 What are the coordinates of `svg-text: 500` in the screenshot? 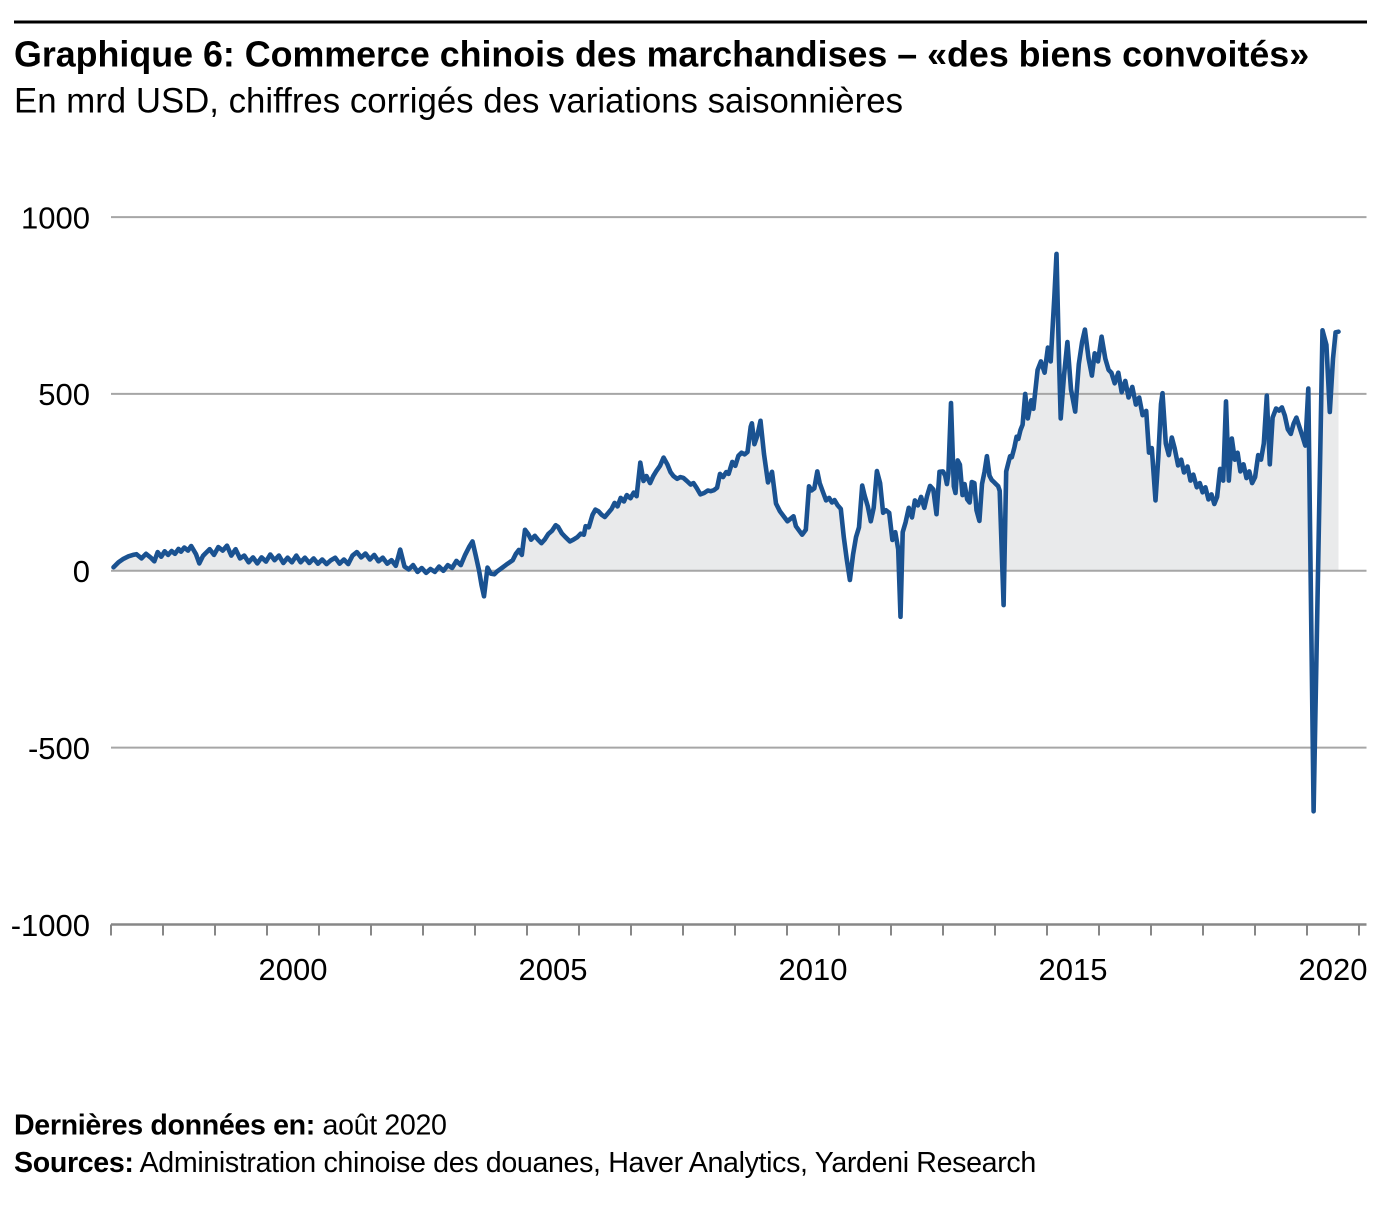 It's located at (64, 394).